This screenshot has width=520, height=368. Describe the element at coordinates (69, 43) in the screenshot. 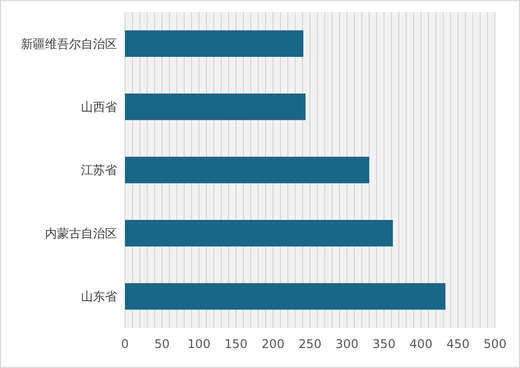

I see `y-tick-label: 新疆维吾尔自治区` at that location.